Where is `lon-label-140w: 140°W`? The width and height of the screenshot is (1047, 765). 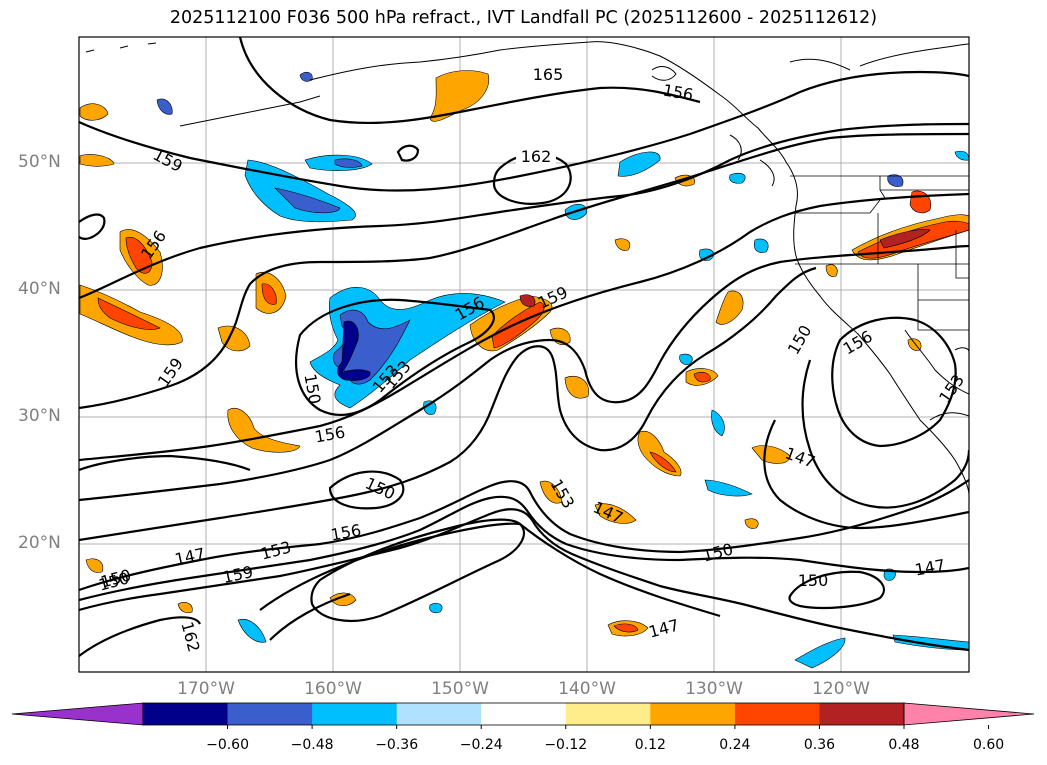
lon-label-140w: 140°W is located at coordinates (587, 689).